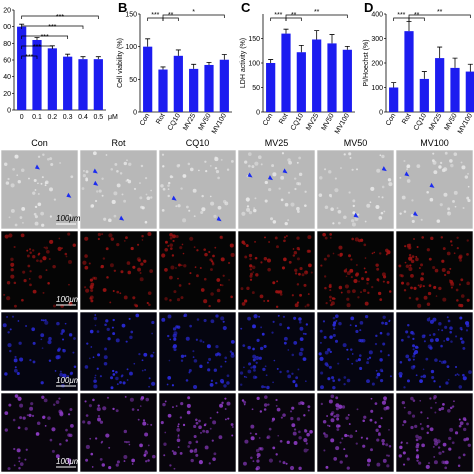 The height and width of the screenshot is (474, 474). Describe the element at coordinates (145, 119) in the screenshot. I see `x-tick-label: Con` at that location.